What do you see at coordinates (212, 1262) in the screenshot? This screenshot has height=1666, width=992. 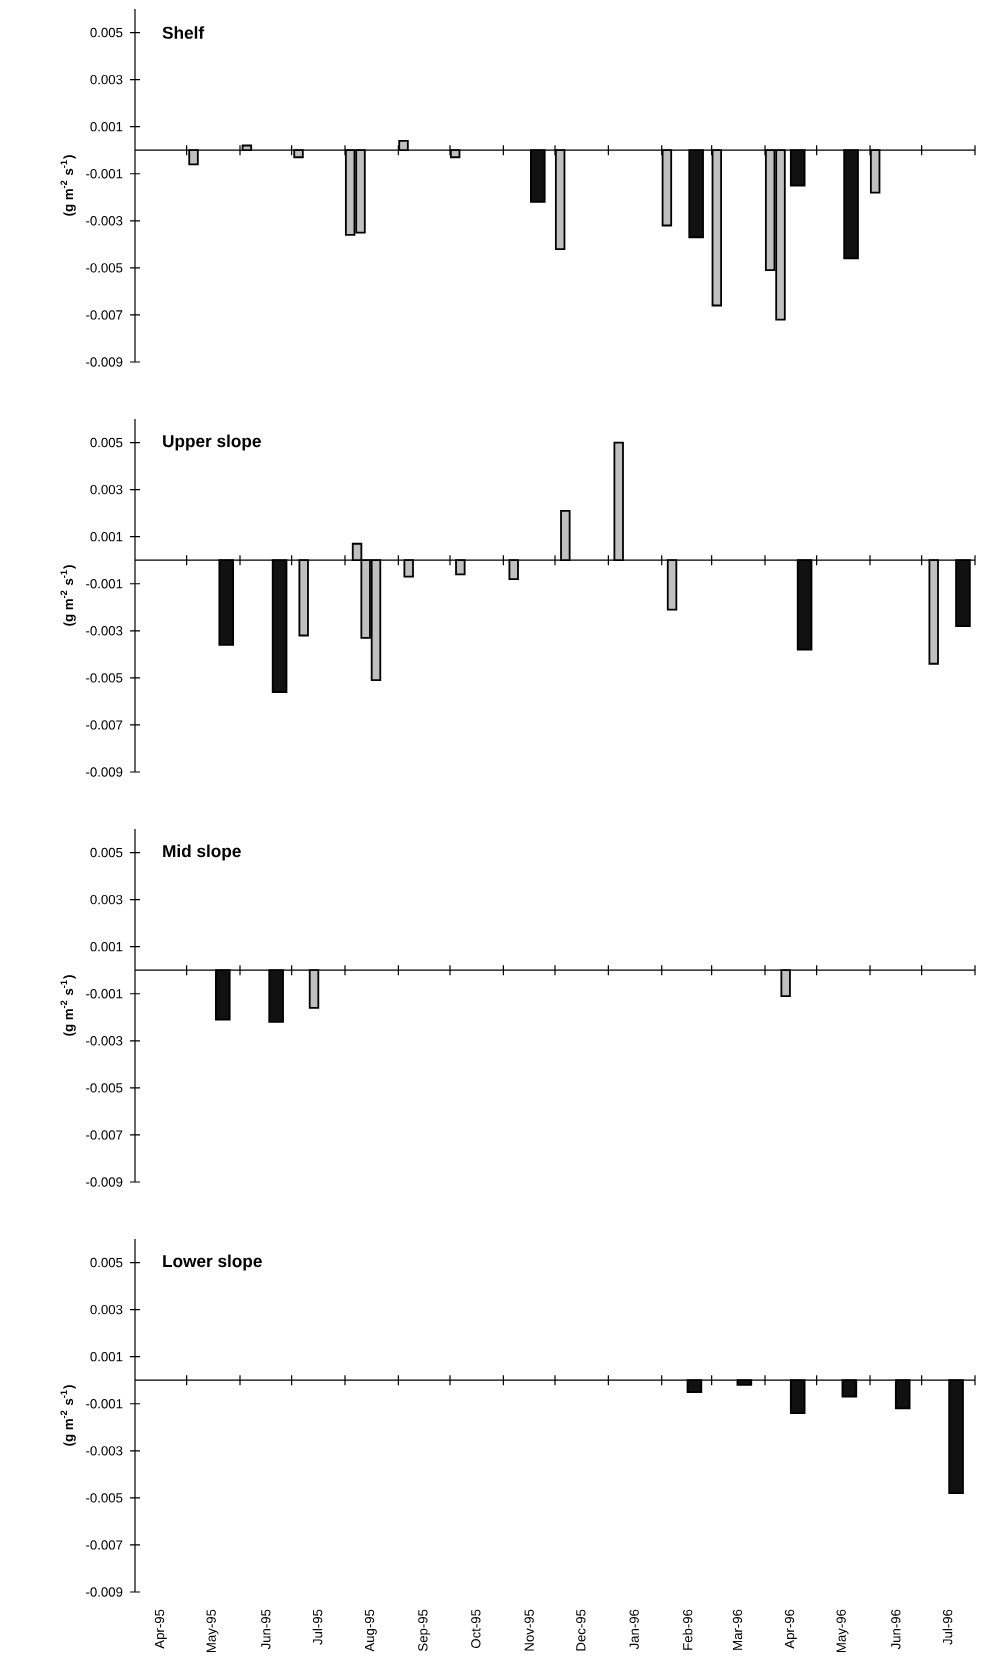 I see `text: Lower slope` at bounding box center [212, 1262].